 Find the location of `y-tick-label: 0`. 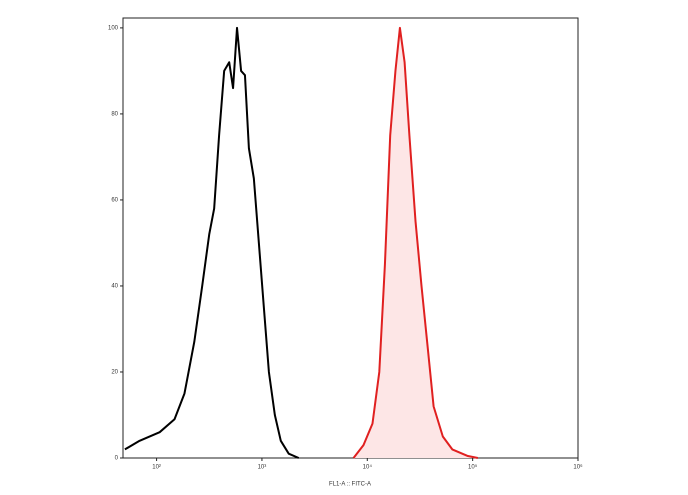

y-tick-label: 0 is located at coordinates (117, 459).